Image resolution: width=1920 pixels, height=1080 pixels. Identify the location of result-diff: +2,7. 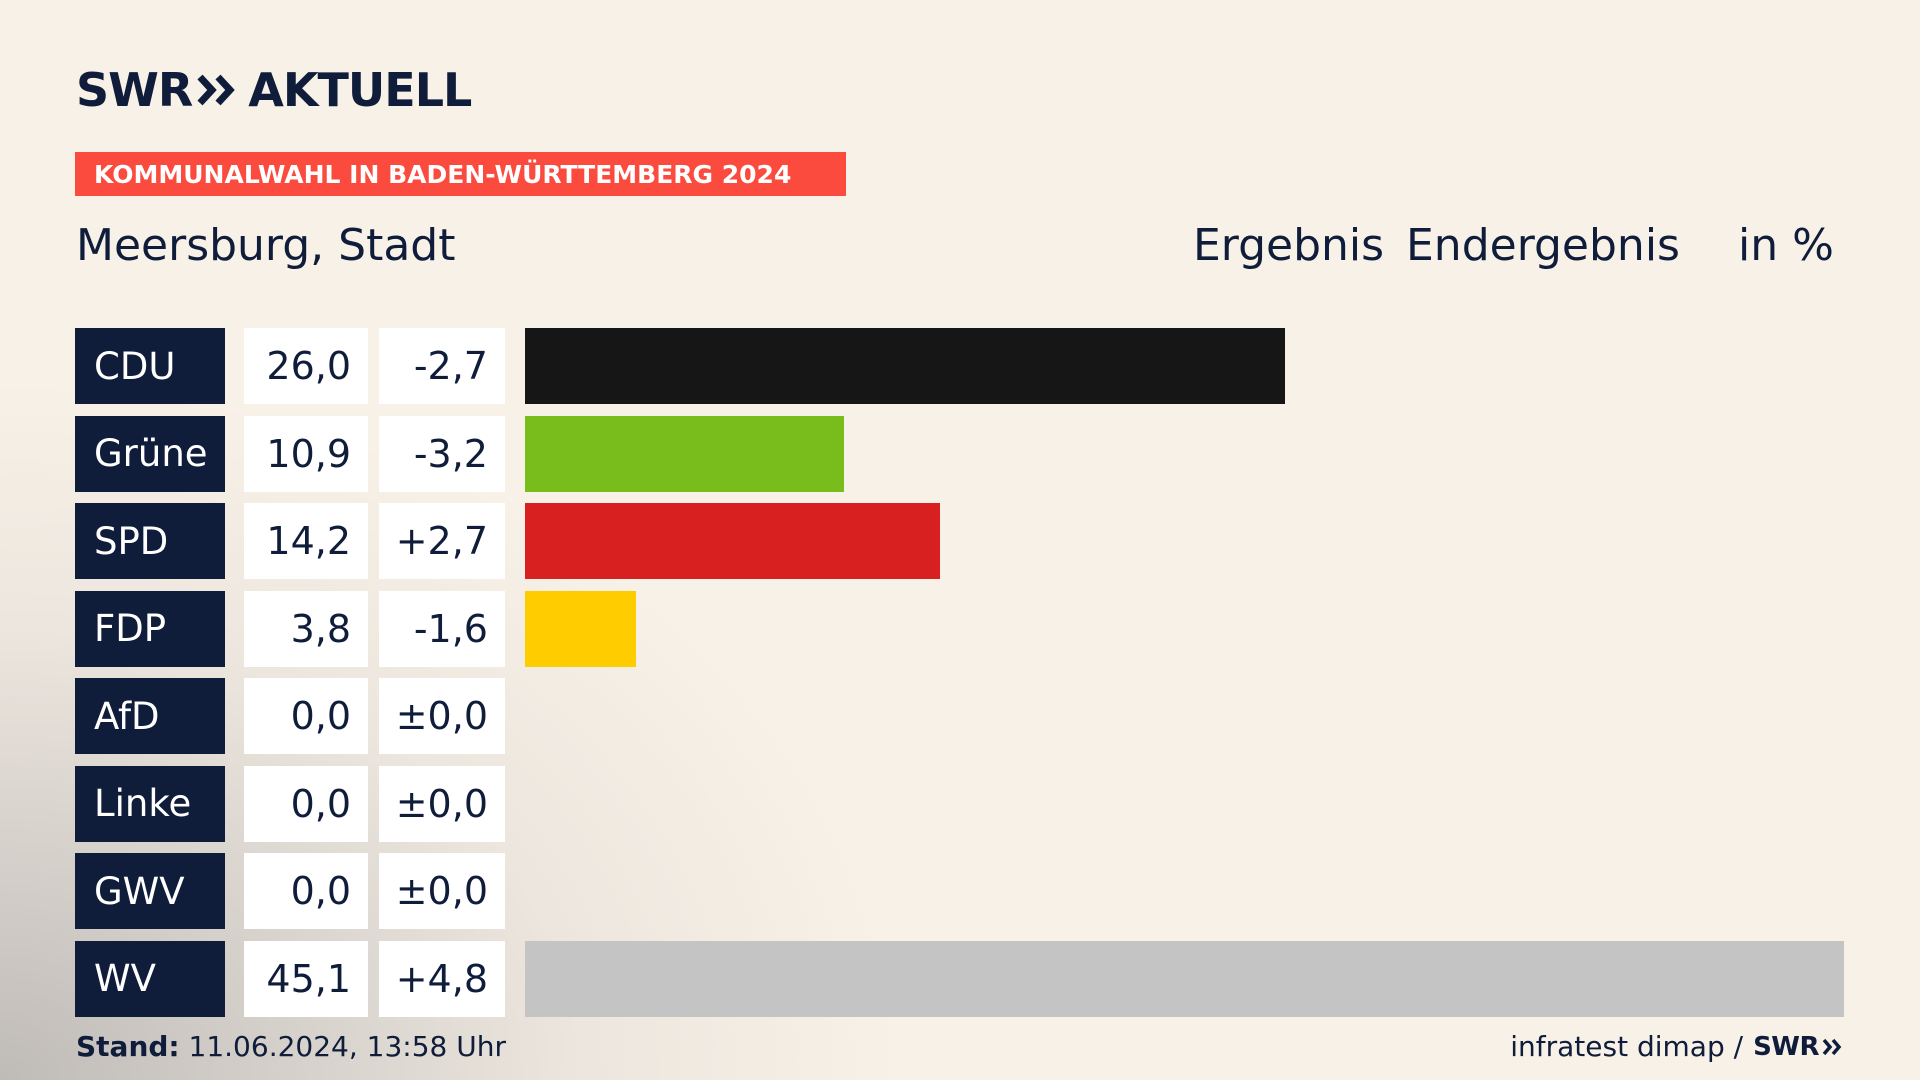
(442, 541).